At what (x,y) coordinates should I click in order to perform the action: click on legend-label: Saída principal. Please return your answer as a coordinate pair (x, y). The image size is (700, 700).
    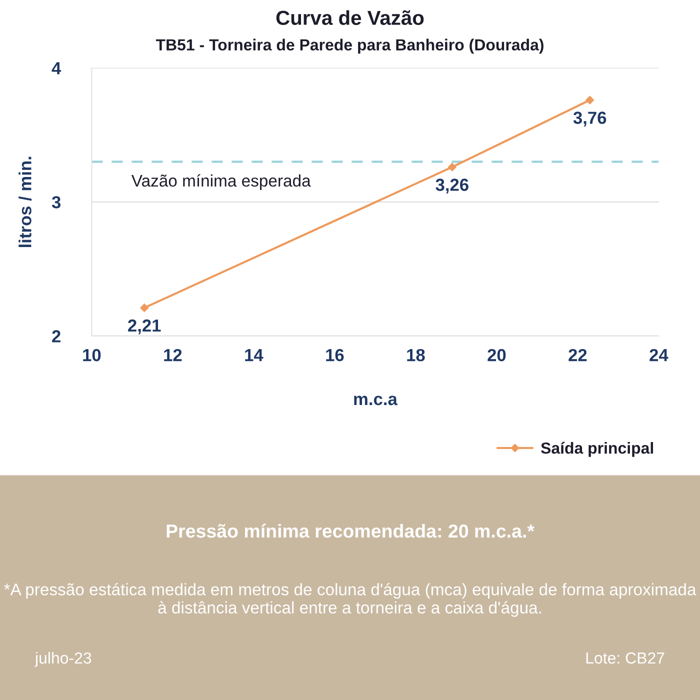
    Looking at the image, I should click on (596, 449).